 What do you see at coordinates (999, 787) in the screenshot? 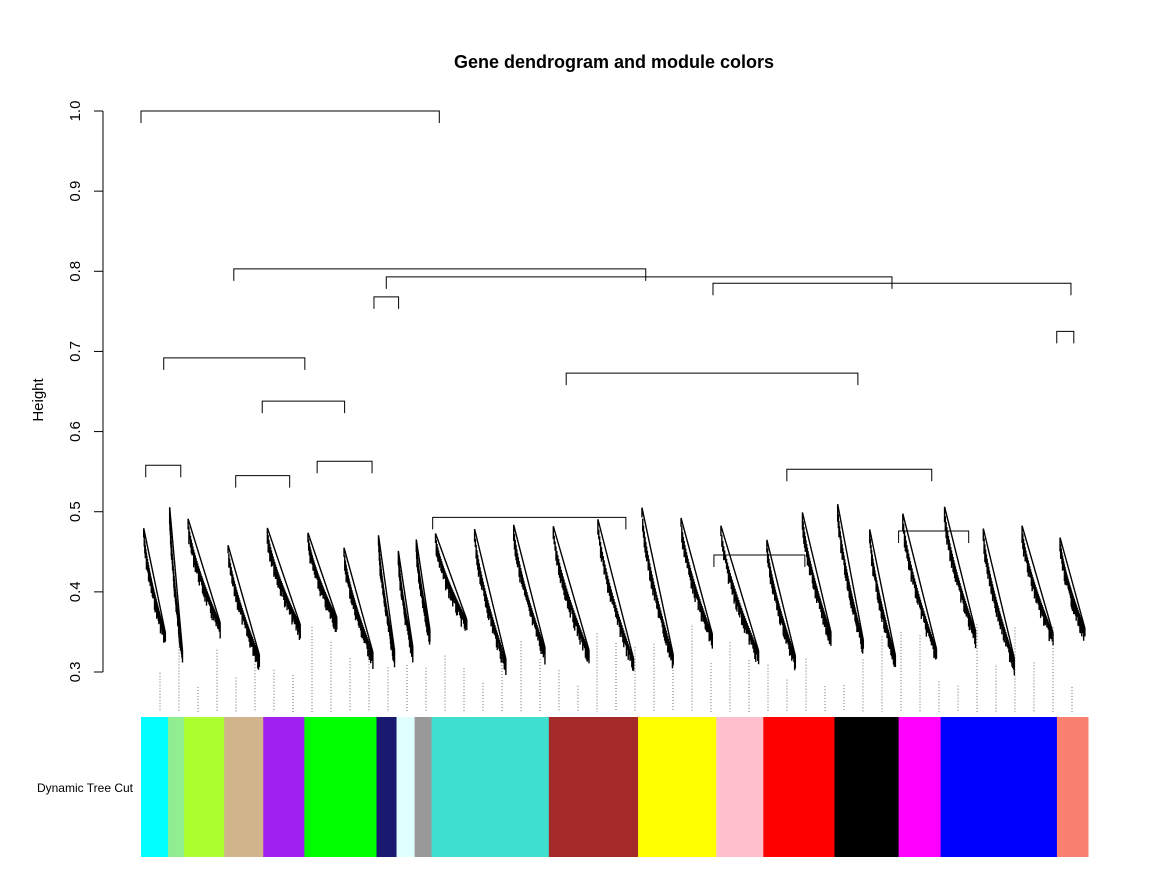
I see `module-color-blue` at bounding box center [999, 787].